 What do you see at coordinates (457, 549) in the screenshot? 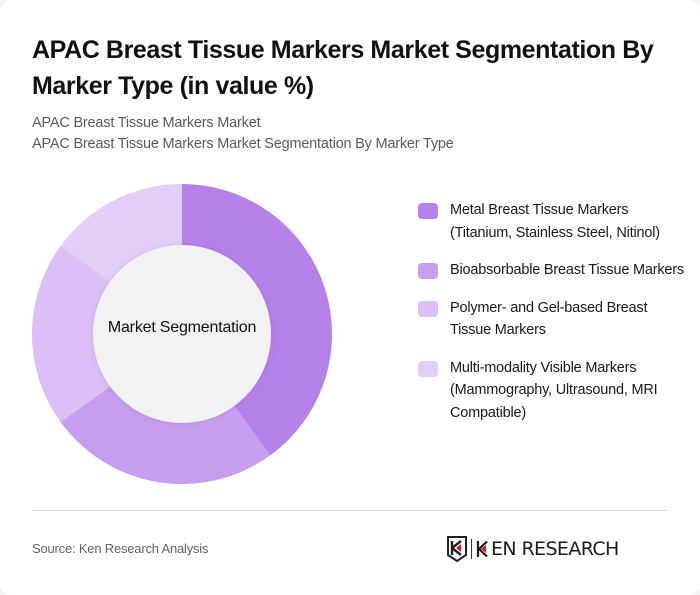
I see `ken-shield-icon` at bounding box center [457, 549].